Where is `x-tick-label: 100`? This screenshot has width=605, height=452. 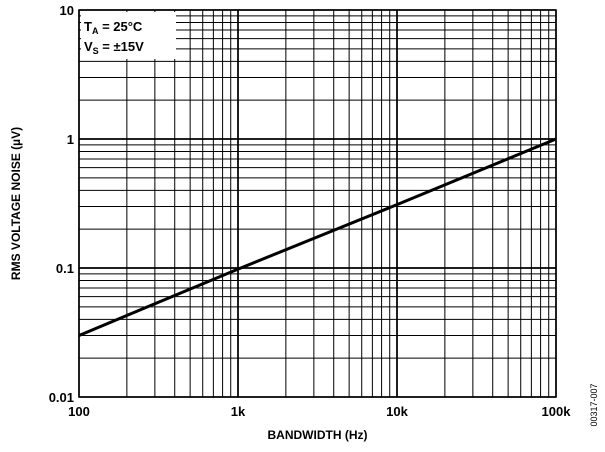
x-tick-label: 100 is located at coordinates (79, 411).